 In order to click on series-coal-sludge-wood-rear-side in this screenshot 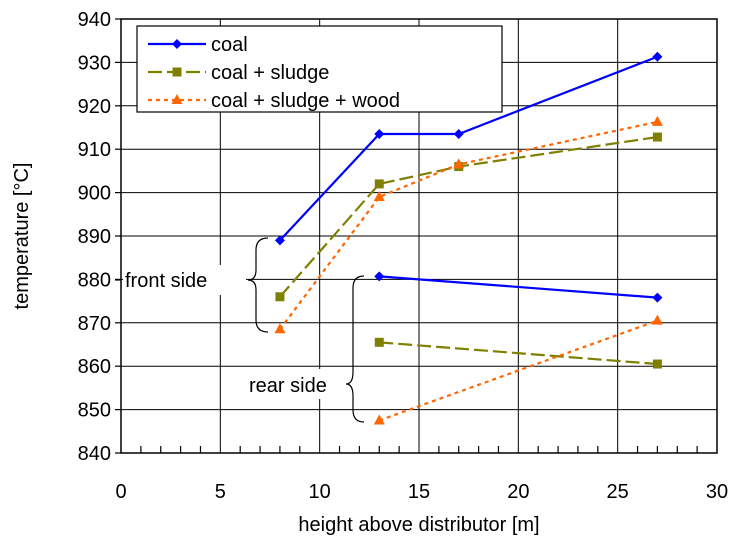, I will do `click(518, 369)`.